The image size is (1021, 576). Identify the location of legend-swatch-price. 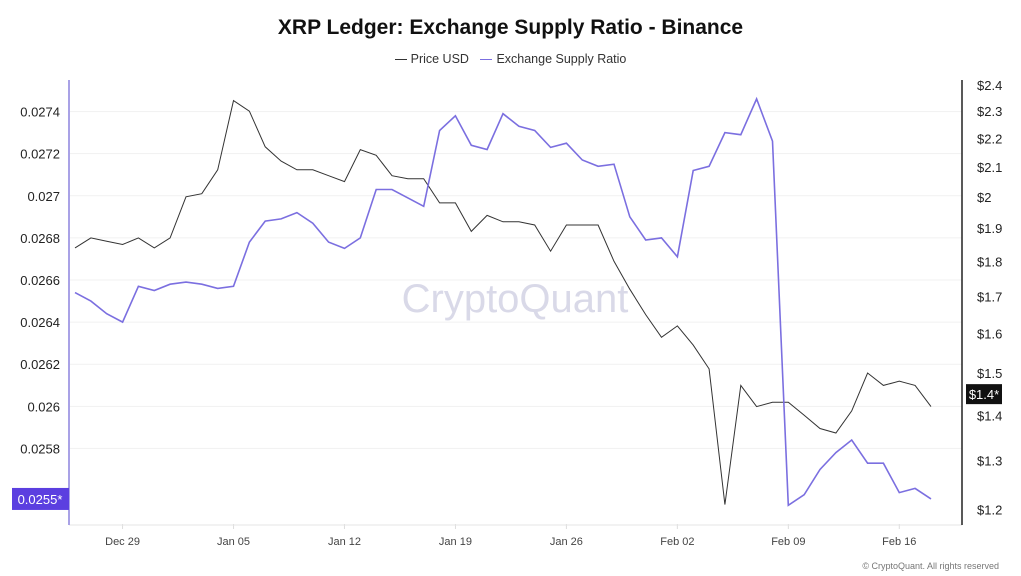
(400, 59).